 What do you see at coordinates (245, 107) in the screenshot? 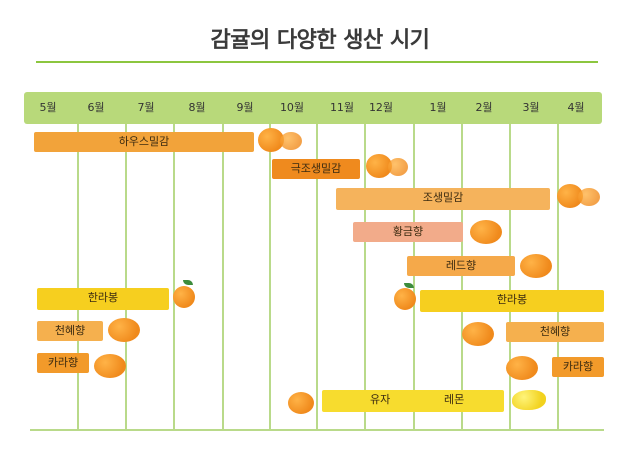
I see `month-label: 9월` at bounding box center [245, 107].